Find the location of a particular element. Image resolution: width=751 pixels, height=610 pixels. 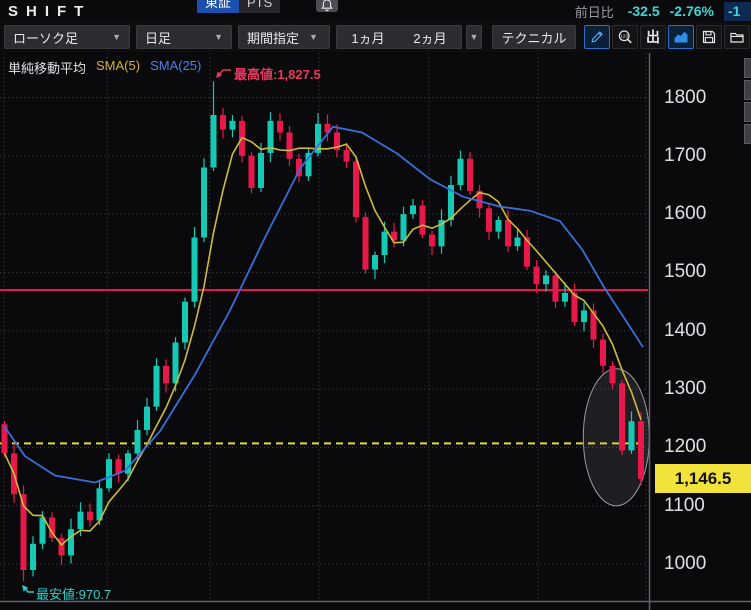

prev-day-change-value: -32.5 is located at coordinates (643, 11).